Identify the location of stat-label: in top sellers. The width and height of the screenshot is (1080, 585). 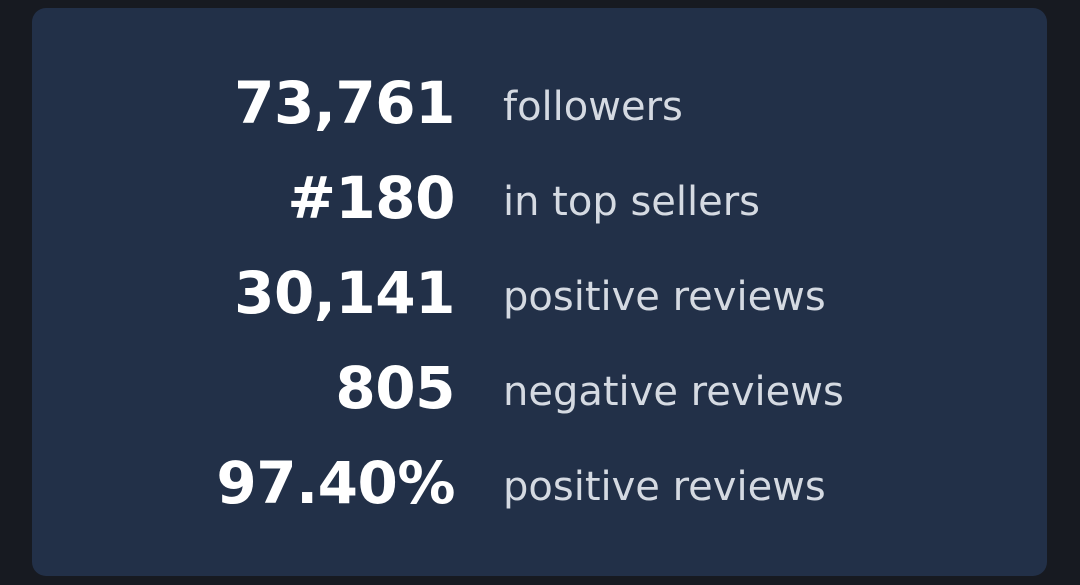
(632, 202).